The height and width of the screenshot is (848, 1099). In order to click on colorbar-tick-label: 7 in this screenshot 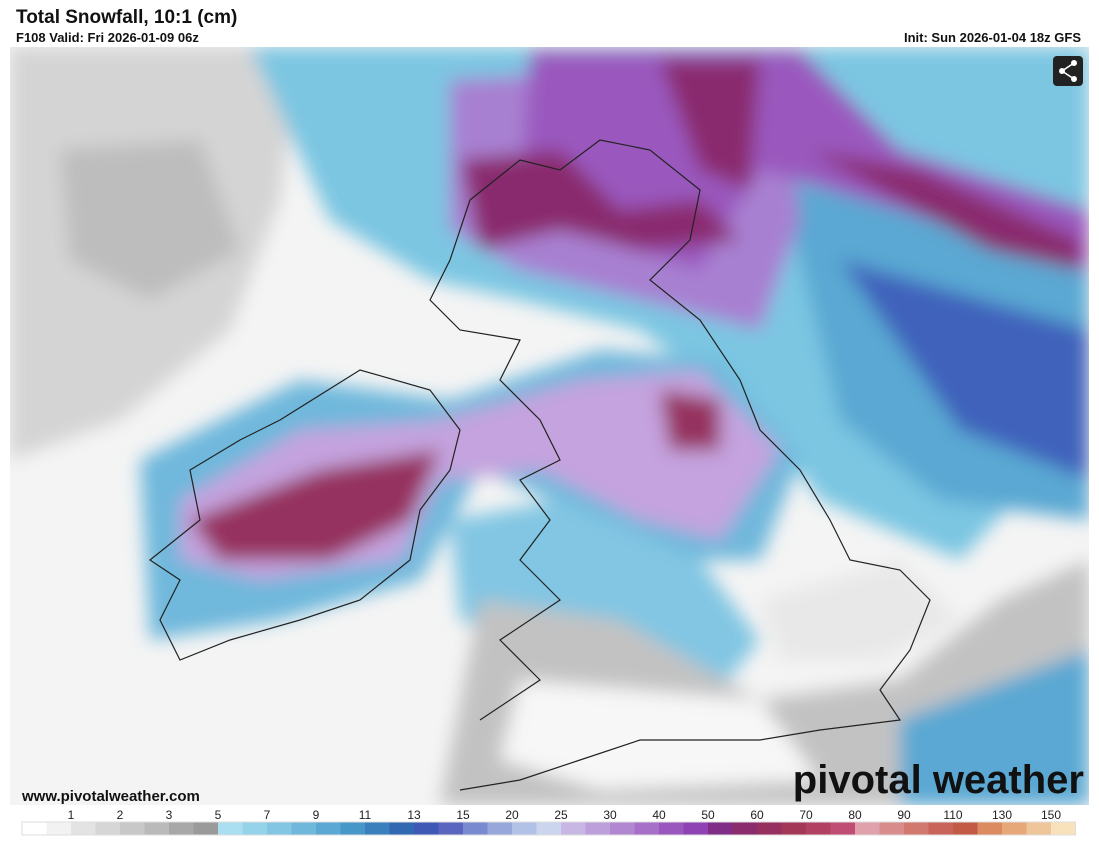, I will do `click(267, 815)`.